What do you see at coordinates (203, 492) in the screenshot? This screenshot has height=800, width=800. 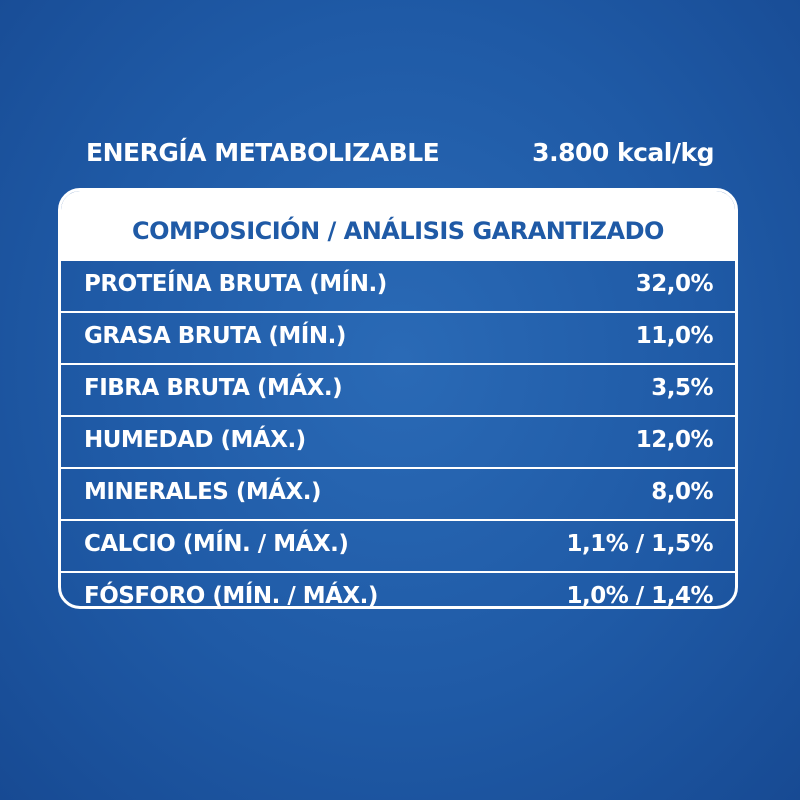 I see `row-label: MINERALES (MÁX.)` at bounding box center [203, 492].